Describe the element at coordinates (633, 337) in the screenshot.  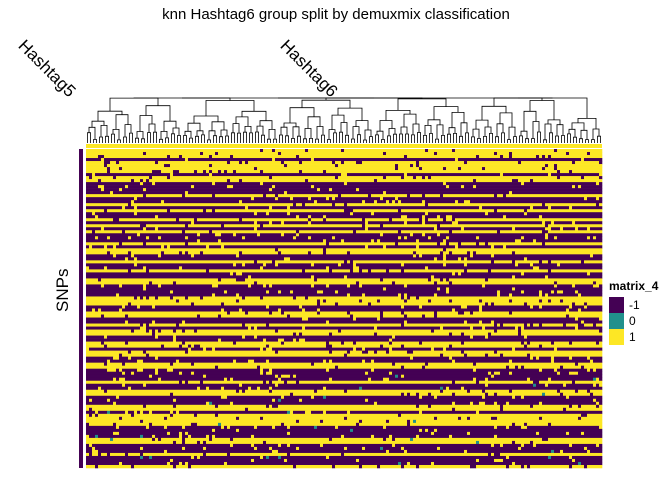
I see `legend-item: 1` at that location.